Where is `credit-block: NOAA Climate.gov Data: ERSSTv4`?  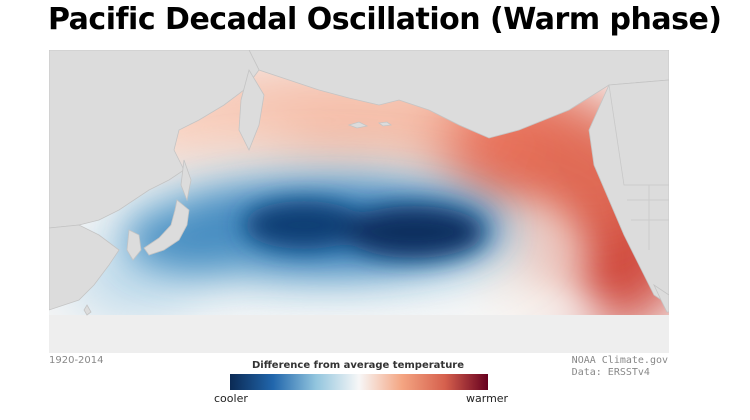 credit-block: NOAA Climate.gov Data: ERSSTv4 is located at coordinates (620, 367).